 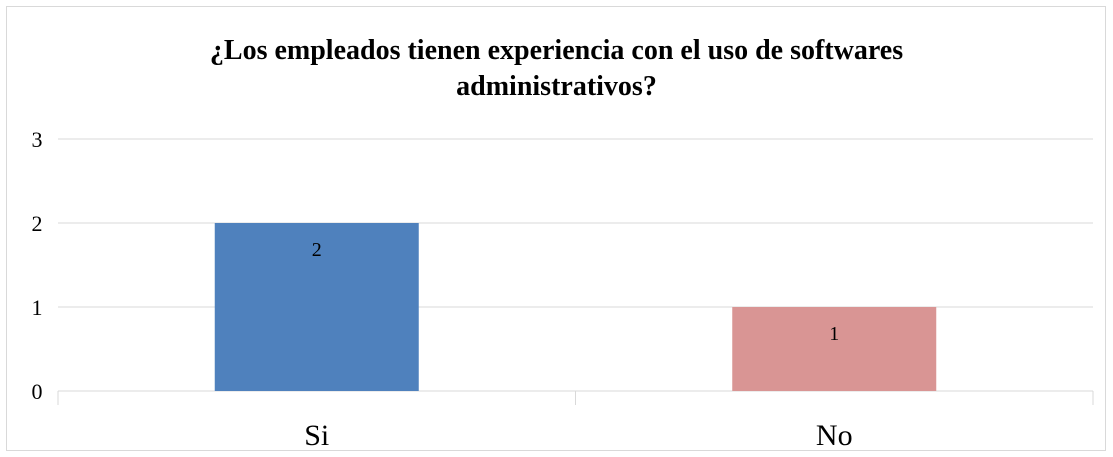 What do you see at coordinates (37, 223) in the screenshot?
I see `y-tick-label-2: 2` at bounding box center [37, 223].